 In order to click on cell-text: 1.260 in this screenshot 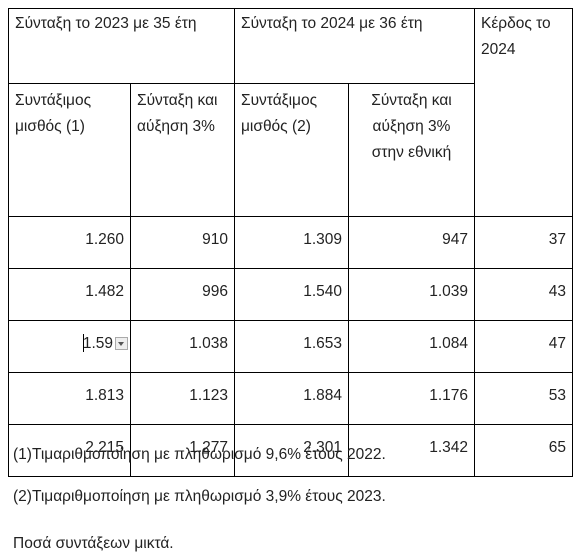, I will do `click(104, 239)`.